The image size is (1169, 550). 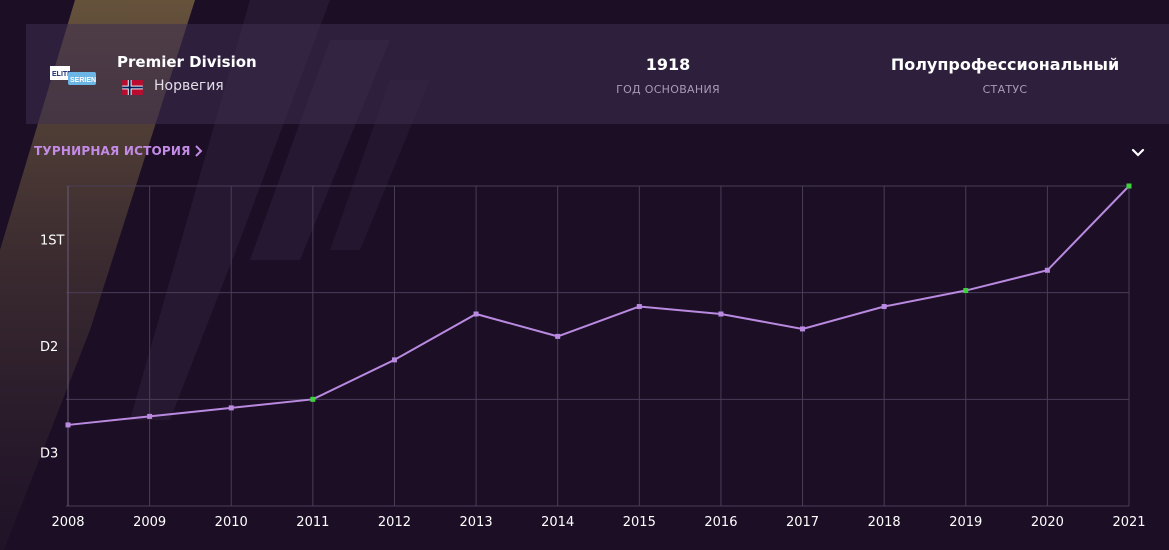 I want to click on tournament-history-label: ТУРНИРНАЯ ИСТОРИЯ, so click(x=112, y=151).